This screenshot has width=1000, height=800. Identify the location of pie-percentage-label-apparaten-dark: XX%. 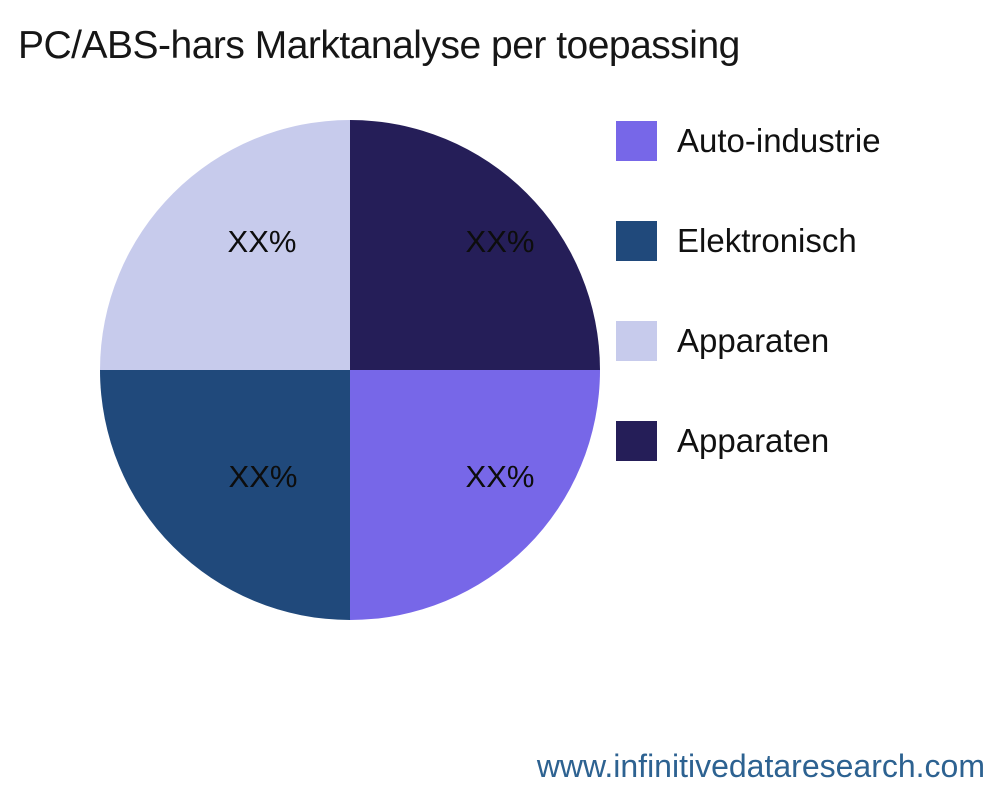
(500, 241).